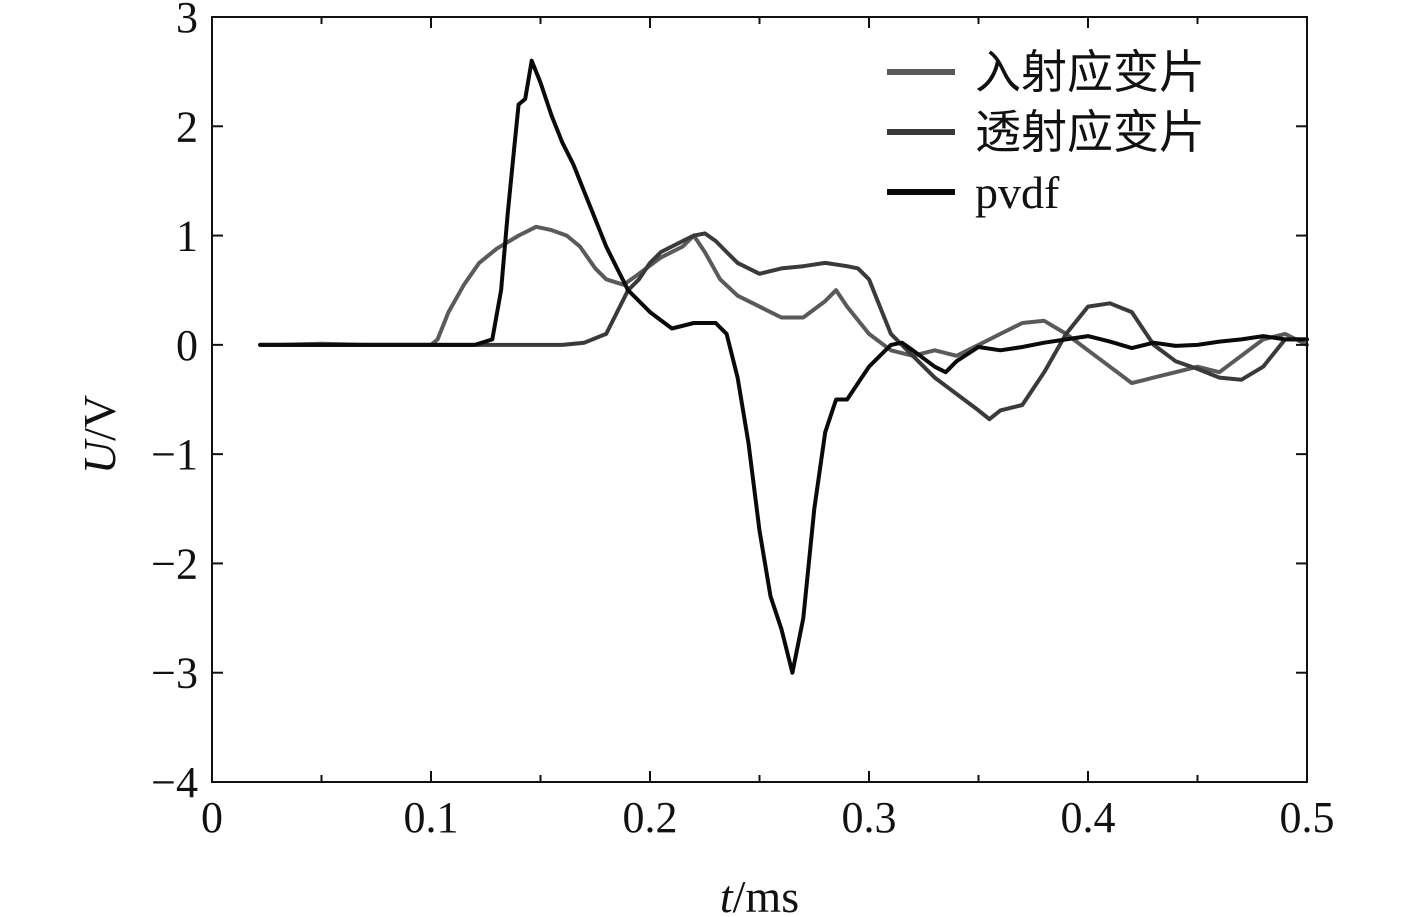  I want to click on x-tick-label: 0.2, so click(650, 817).